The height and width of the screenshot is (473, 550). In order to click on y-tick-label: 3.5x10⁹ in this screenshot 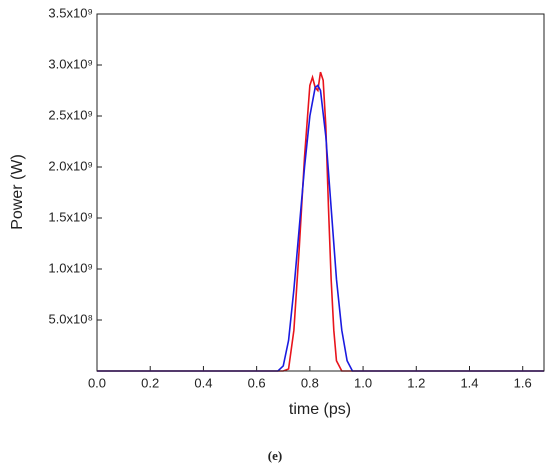, I will do `click(70, 12)`.